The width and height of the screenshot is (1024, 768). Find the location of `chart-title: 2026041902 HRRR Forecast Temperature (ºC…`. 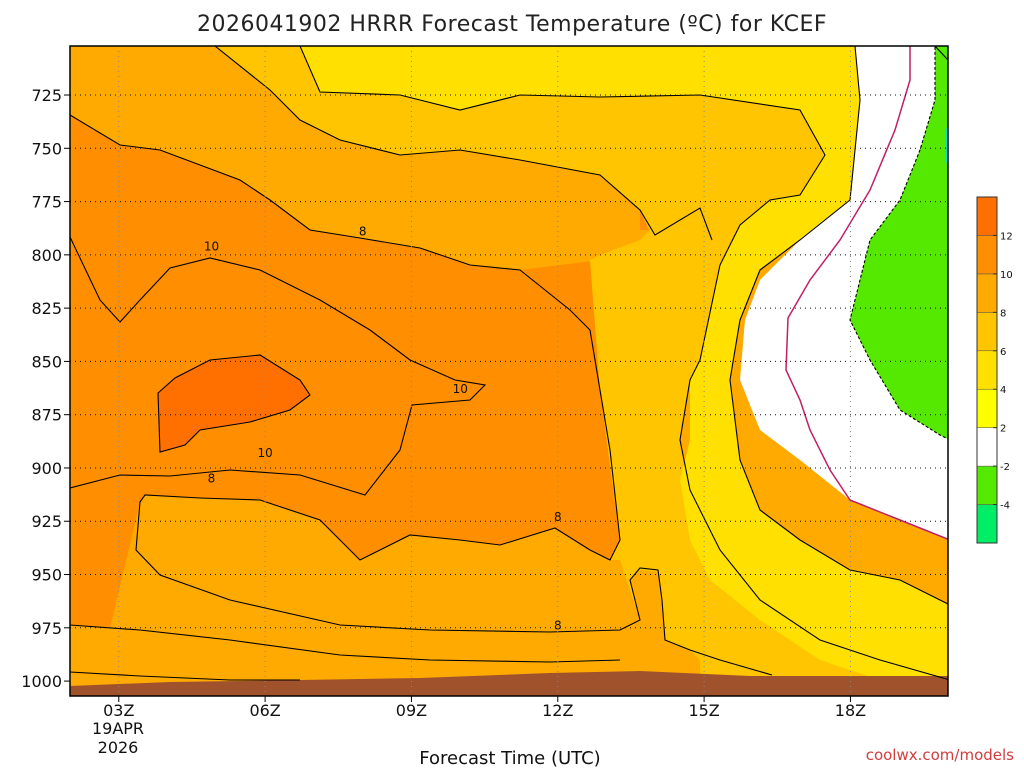

chart-title: 2026041902 HRRR Forecast Temperature (ºC… is located at coordinates (512, 24).